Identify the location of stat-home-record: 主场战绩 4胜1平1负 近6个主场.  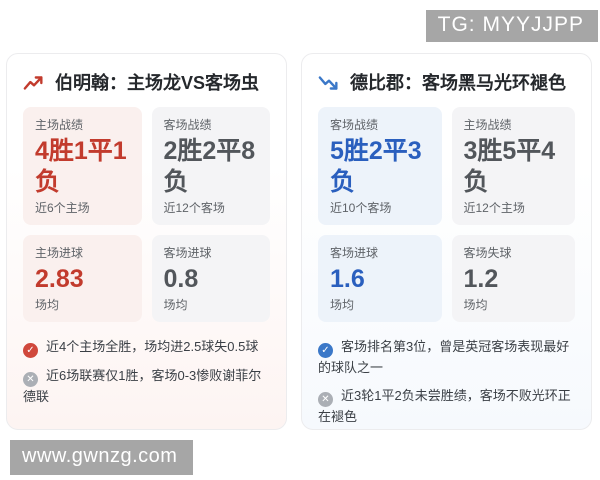
(82, 166).